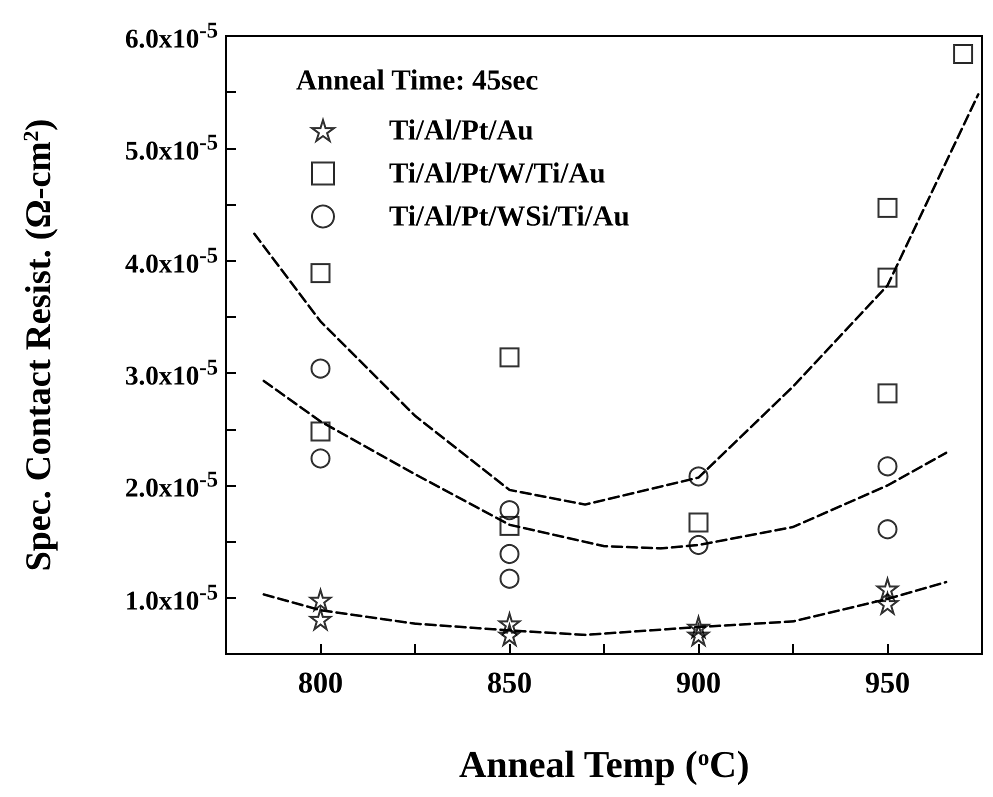  I want to click on x-tick-label: 950, so click(887, 683).